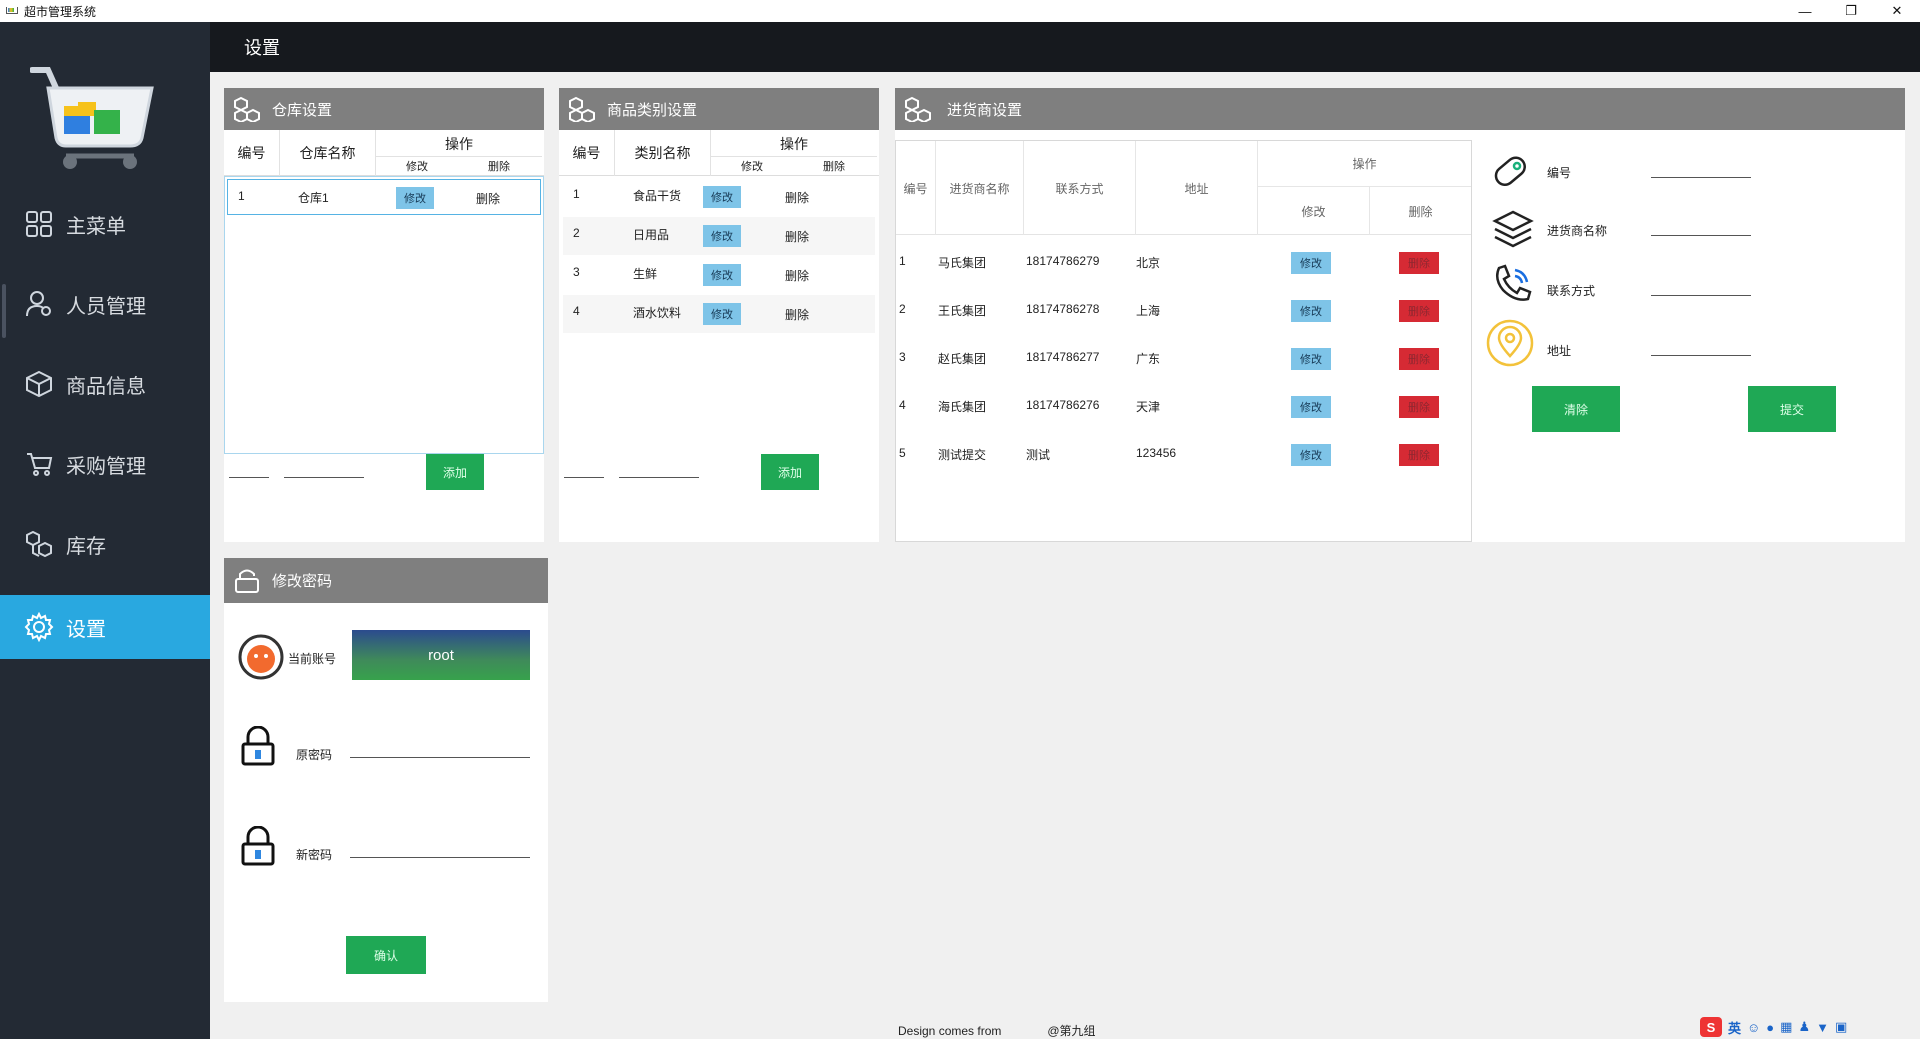 This screenshot has height=1039, width=1920. I want to click on column-header-name: 类别名称, so click(663, 153).